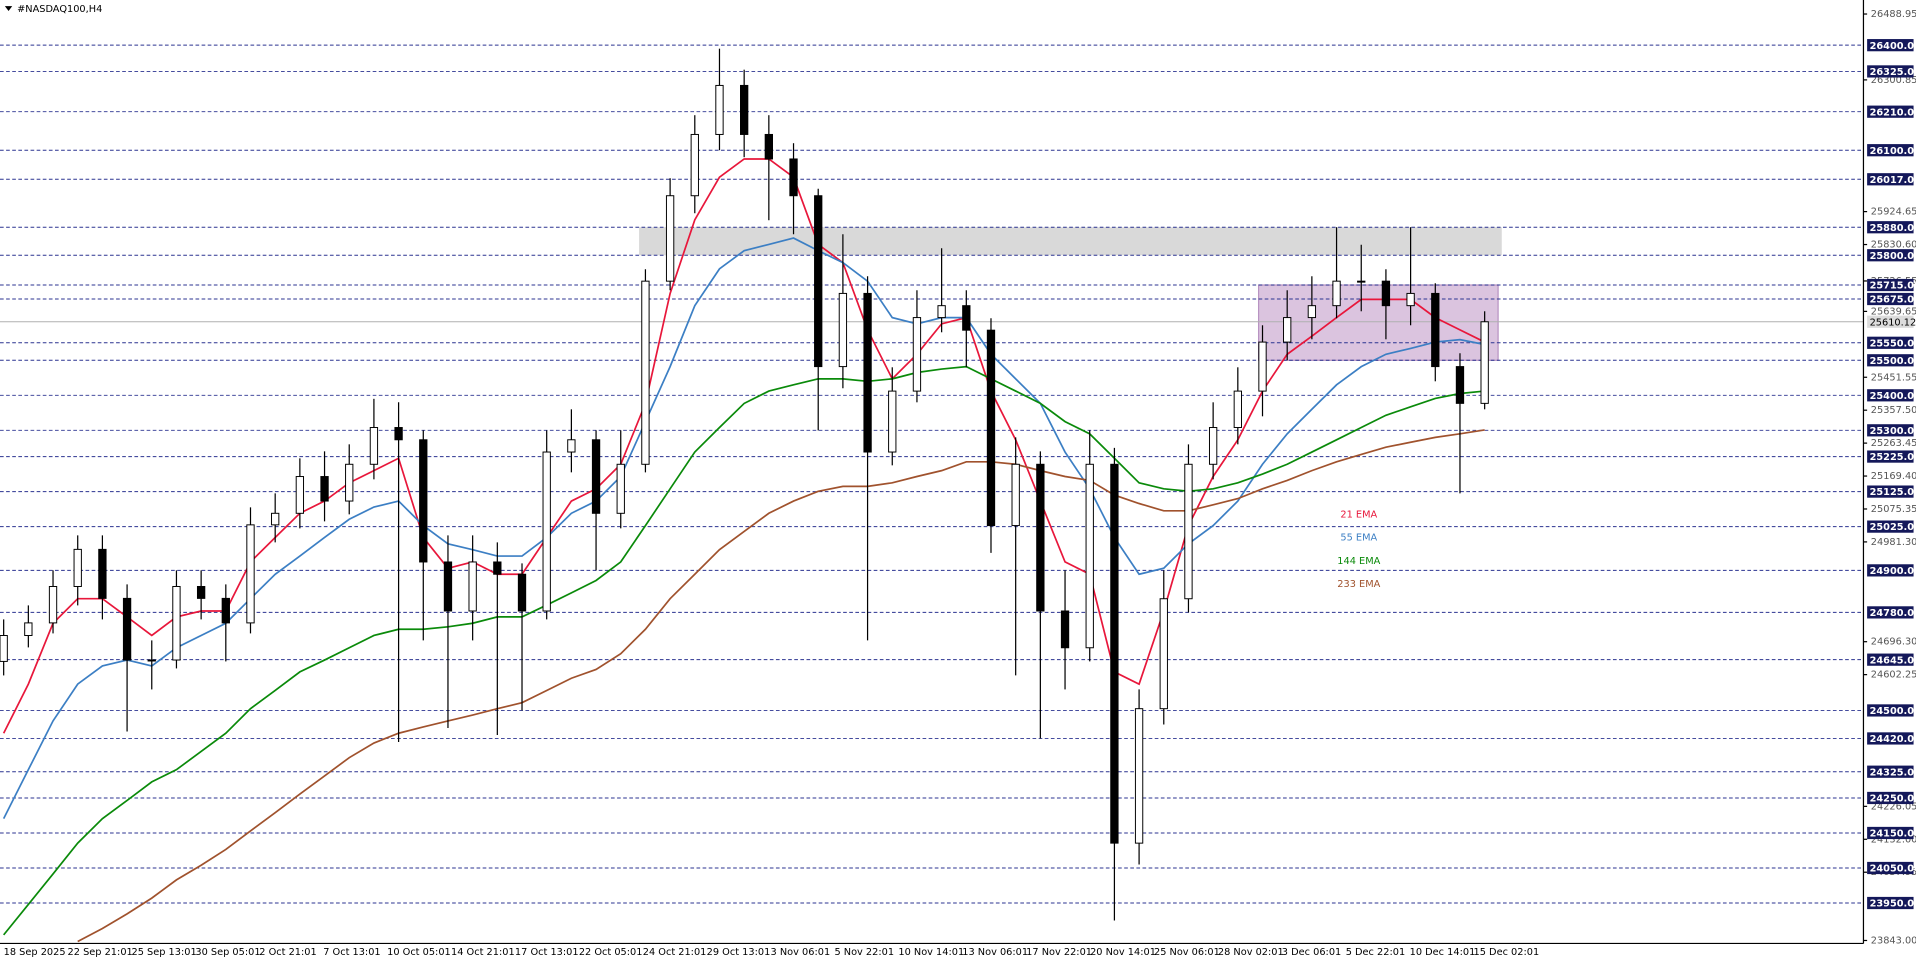 The width and height of the screenshot is (1916, 963). What do you see at coordinates (1893, 509) in the screenshot?
I see `y-tick-label: 25075.35` at bounding box center [1893, 509].